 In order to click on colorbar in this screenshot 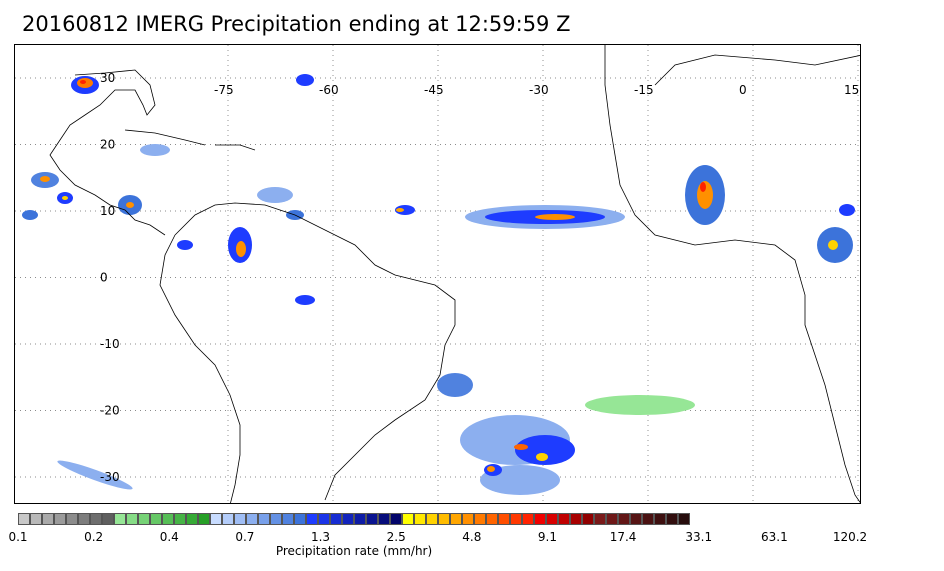, I will do `click(354, 519)`.